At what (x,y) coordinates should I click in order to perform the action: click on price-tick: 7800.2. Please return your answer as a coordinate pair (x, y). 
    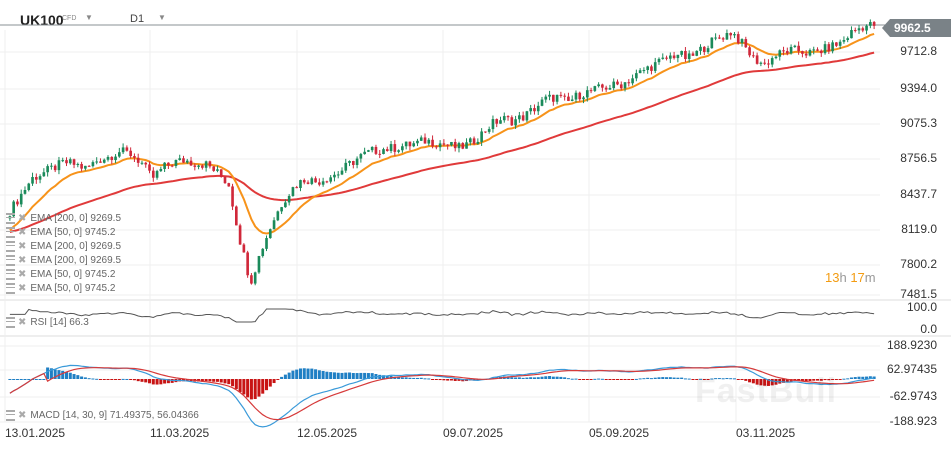
    Looking at the image, I should click on (918, 264).